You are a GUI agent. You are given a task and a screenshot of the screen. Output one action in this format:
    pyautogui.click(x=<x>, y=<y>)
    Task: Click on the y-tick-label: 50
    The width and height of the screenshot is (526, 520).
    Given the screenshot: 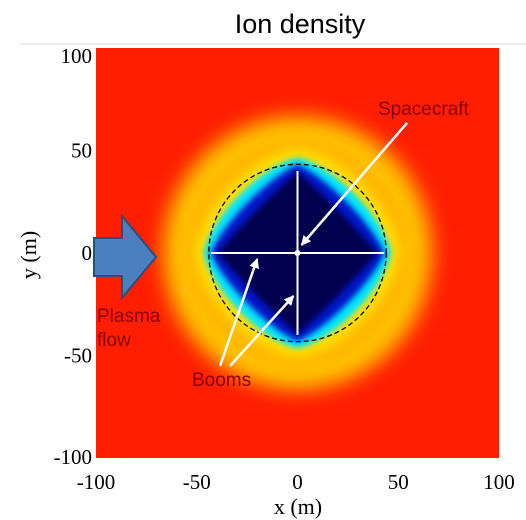 What is the action you would take?
    pyautogui.click(x=81, y=151)
    